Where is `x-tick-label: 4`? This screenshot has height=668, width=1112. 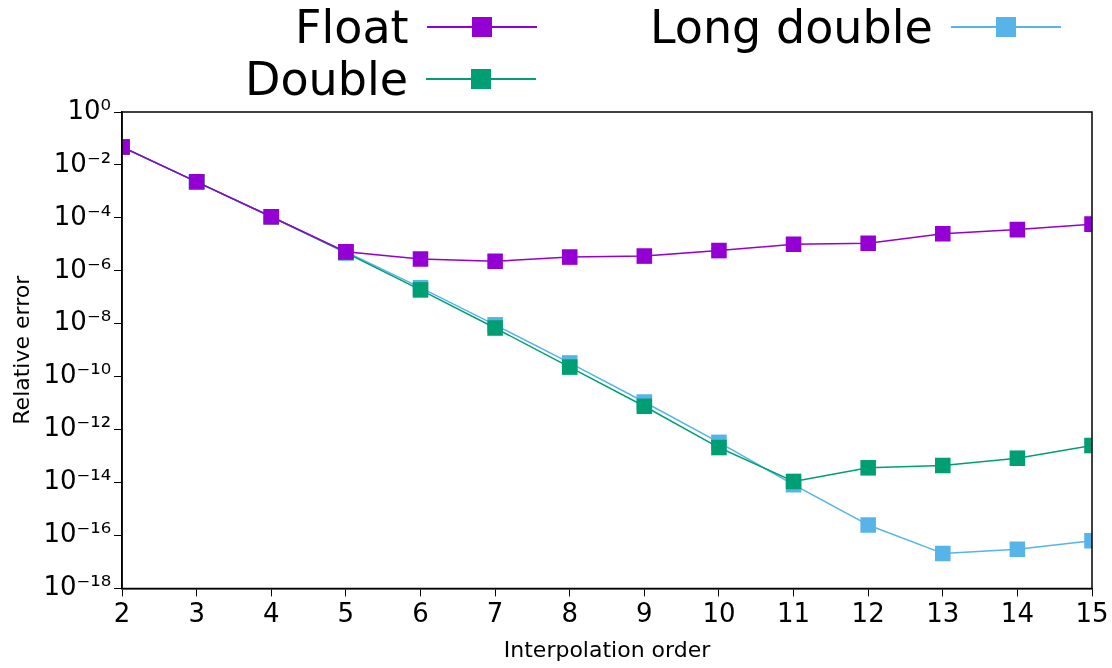 x-tick-label: 4 is located at coordinates (271, 612).